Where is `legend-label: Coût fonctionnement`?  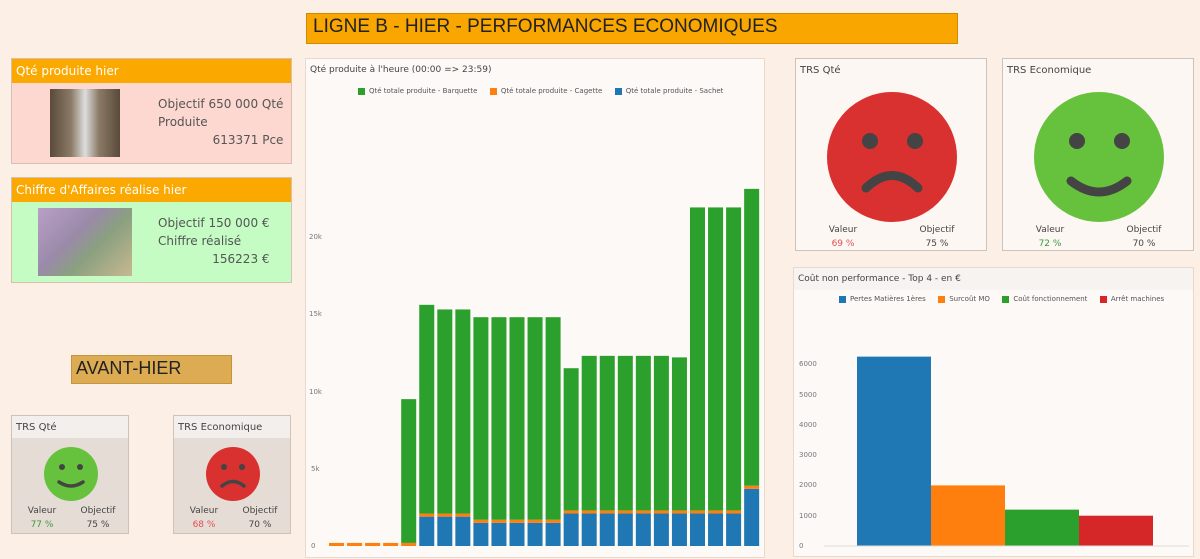 legend-label: Coût fonctionnement is located at coordinates (1050, 299).